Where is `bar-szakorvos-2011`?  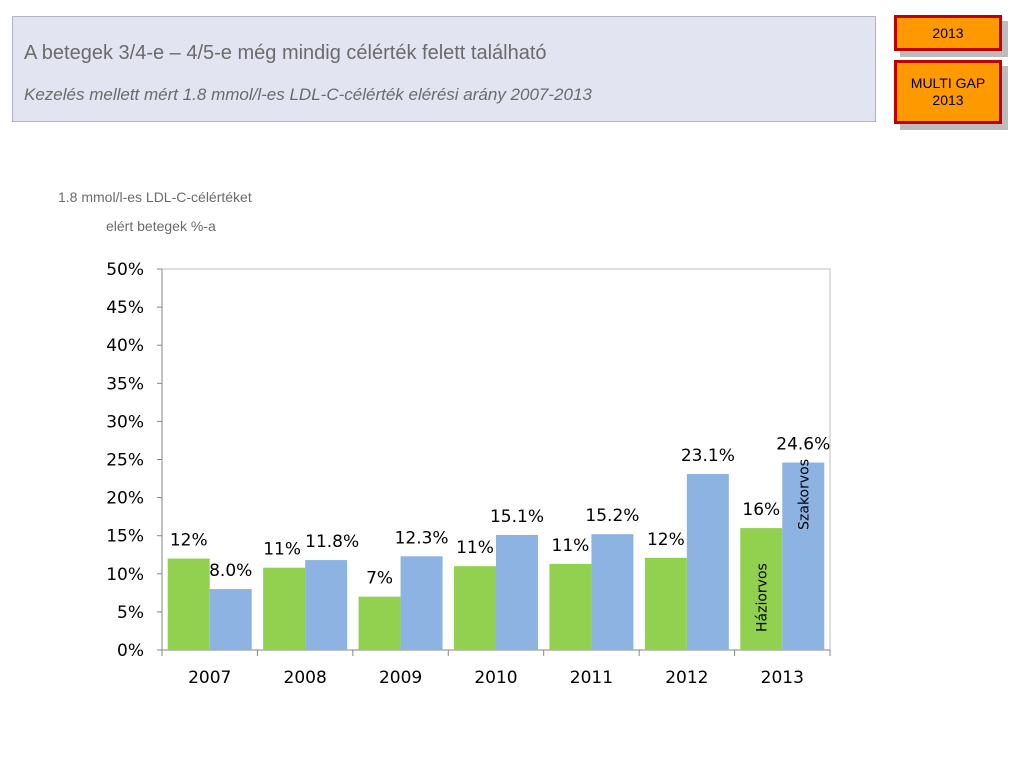
bar-szakorvos-2011 is located at coordinates (612, 592).